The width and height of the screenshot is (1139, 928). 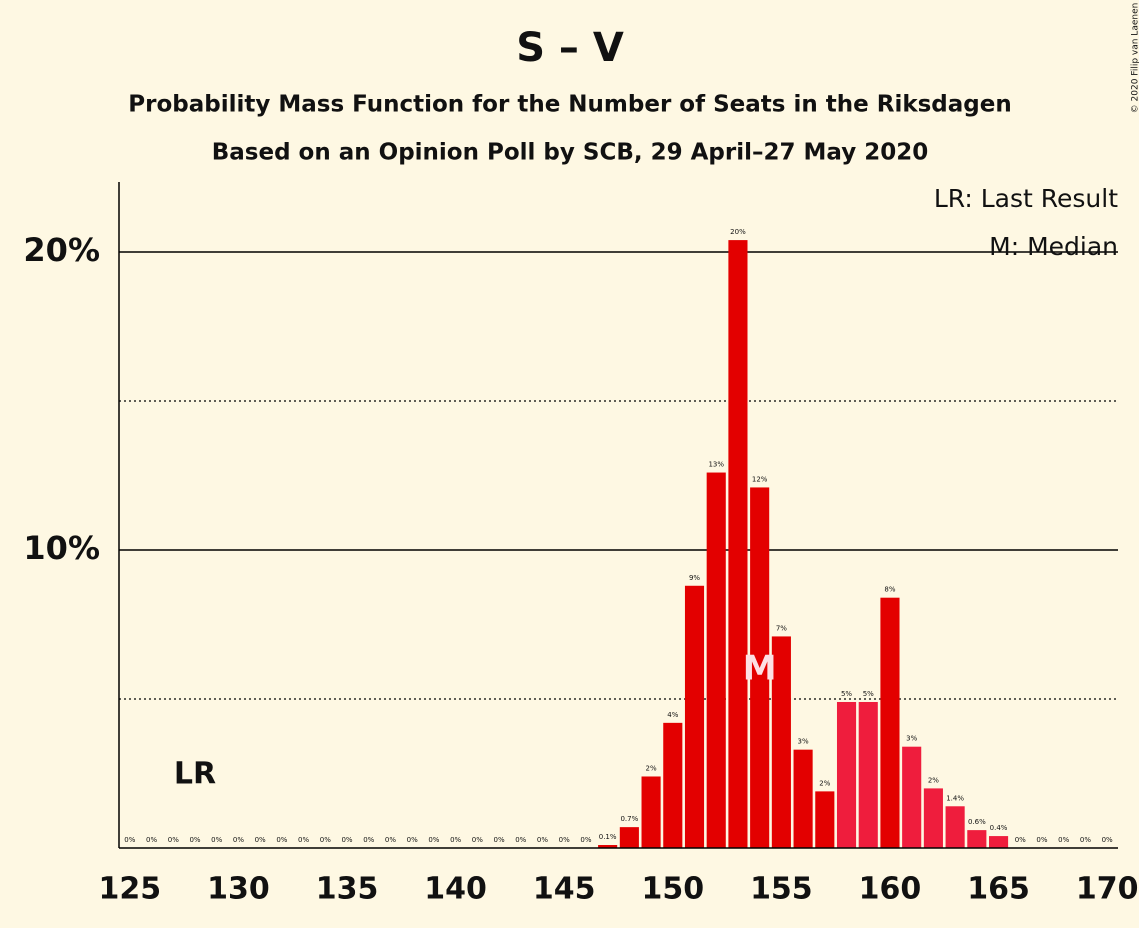 I want to click on x-tick-label: 125, so click(x=130, y=889).